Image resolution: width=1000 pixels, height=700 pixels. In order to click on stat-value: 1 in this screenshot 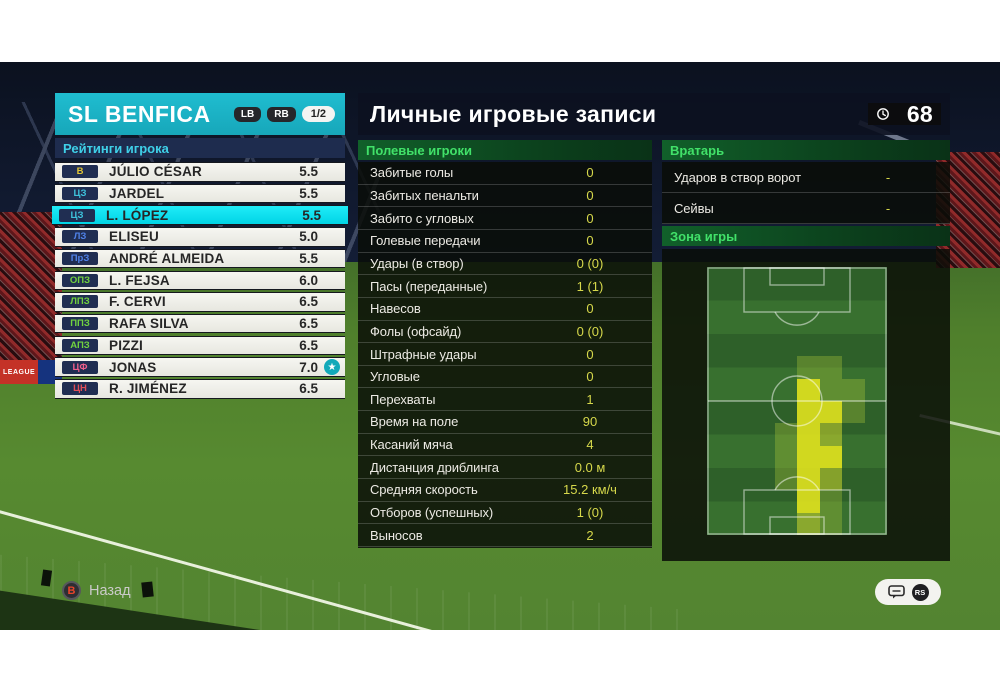, I will do `click(590, 399)`.